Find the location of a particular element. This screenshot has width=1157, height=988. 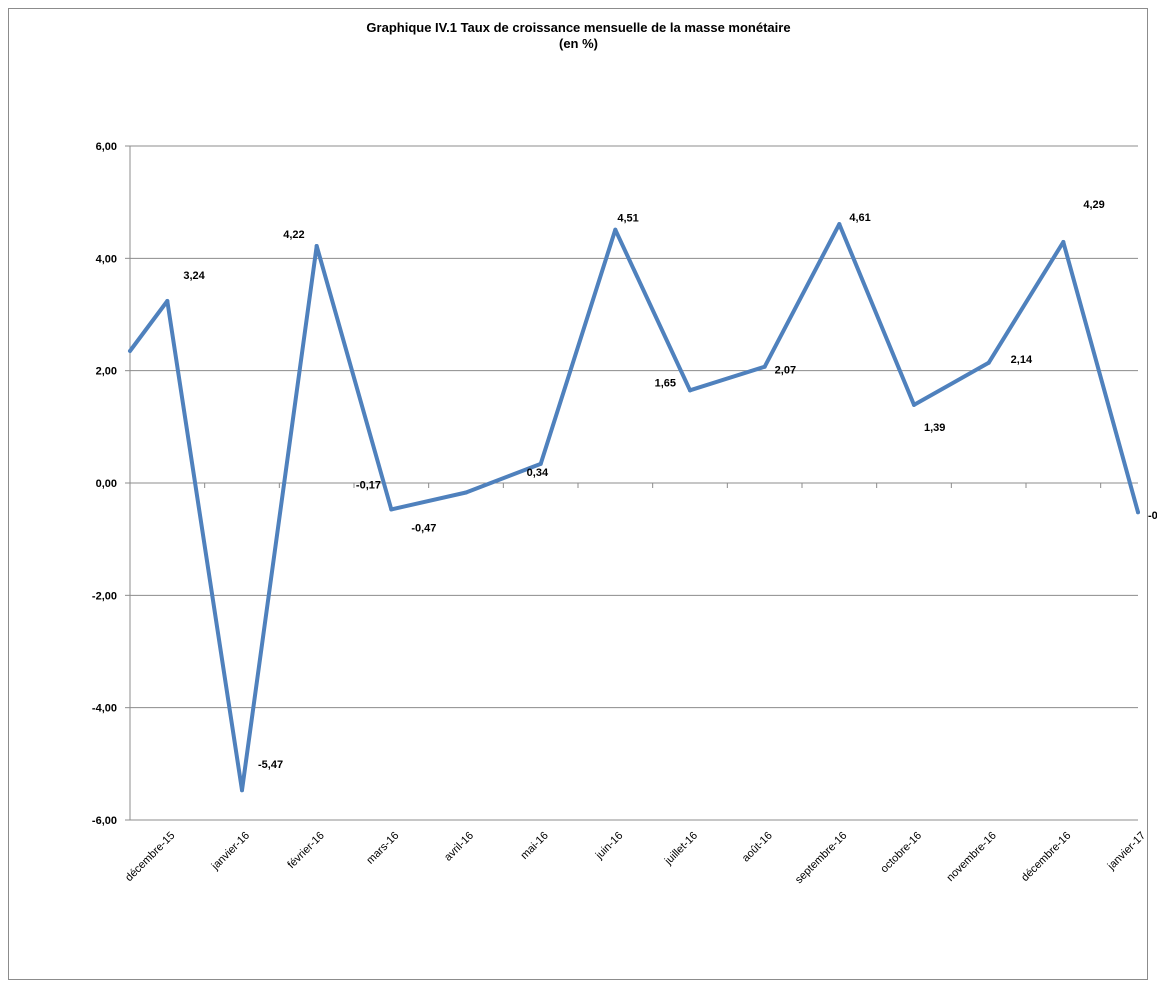

data-label: 4,61 is located at coordinates (859, 218).